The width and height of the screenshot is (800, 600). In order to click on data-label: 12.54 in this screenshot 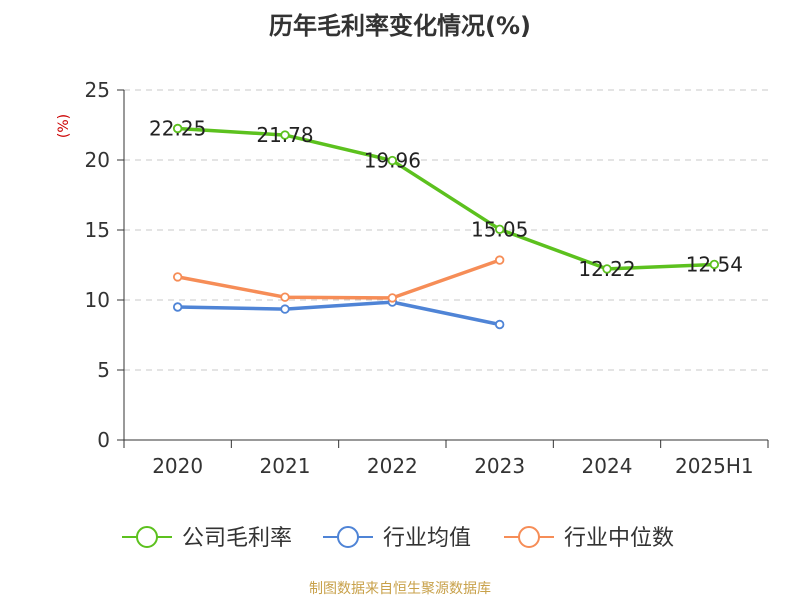, I will do `click(714, 264)`.